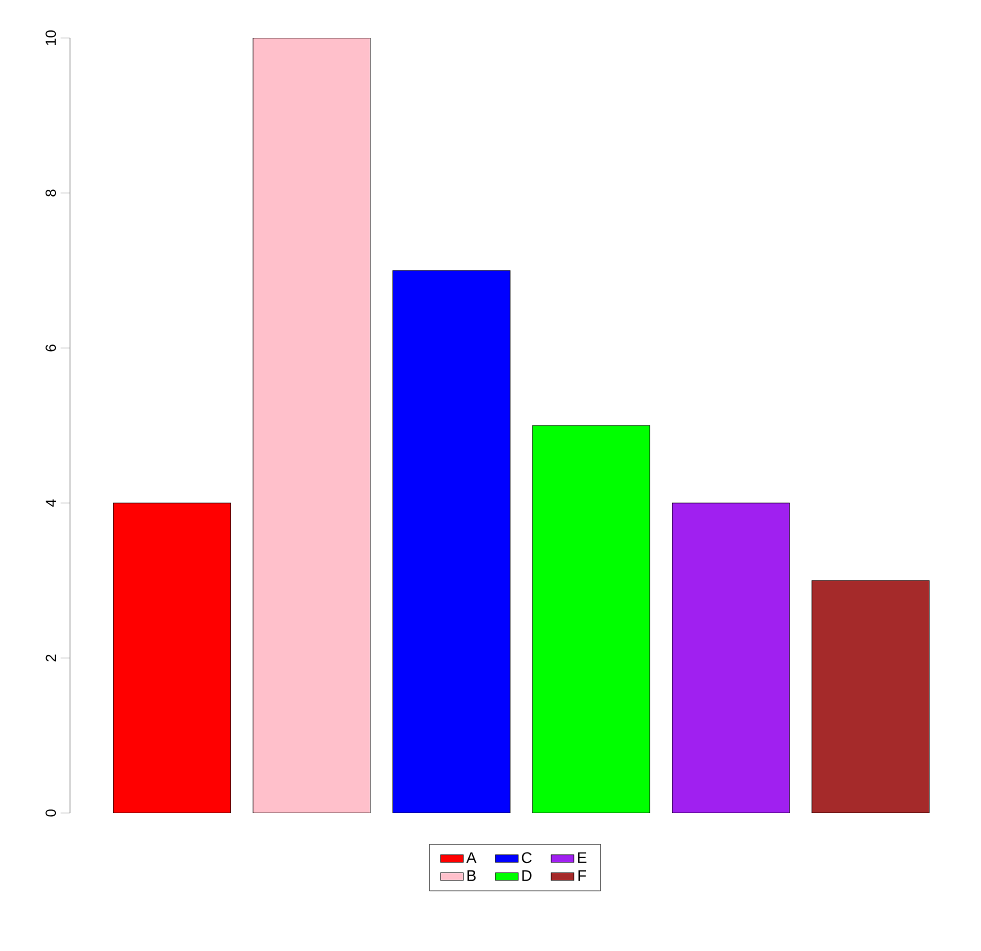  I want to click on legend-label: D, so click(527, 875).